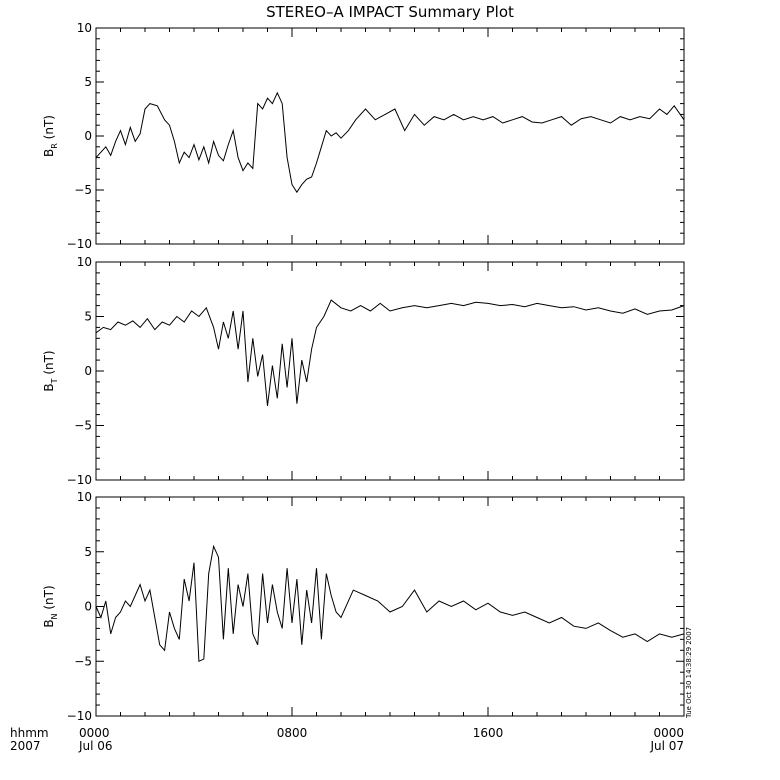  Describe the element at coordinates (54, 146) in the screenshot. I see `y-axis-label-subscript: R` at that location.